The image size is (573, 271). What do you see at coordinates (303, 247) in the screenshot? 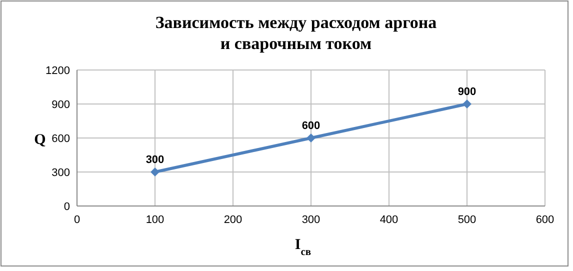
I see `x-axis-title: I$_{св}$` at bounding box center [303, 247].